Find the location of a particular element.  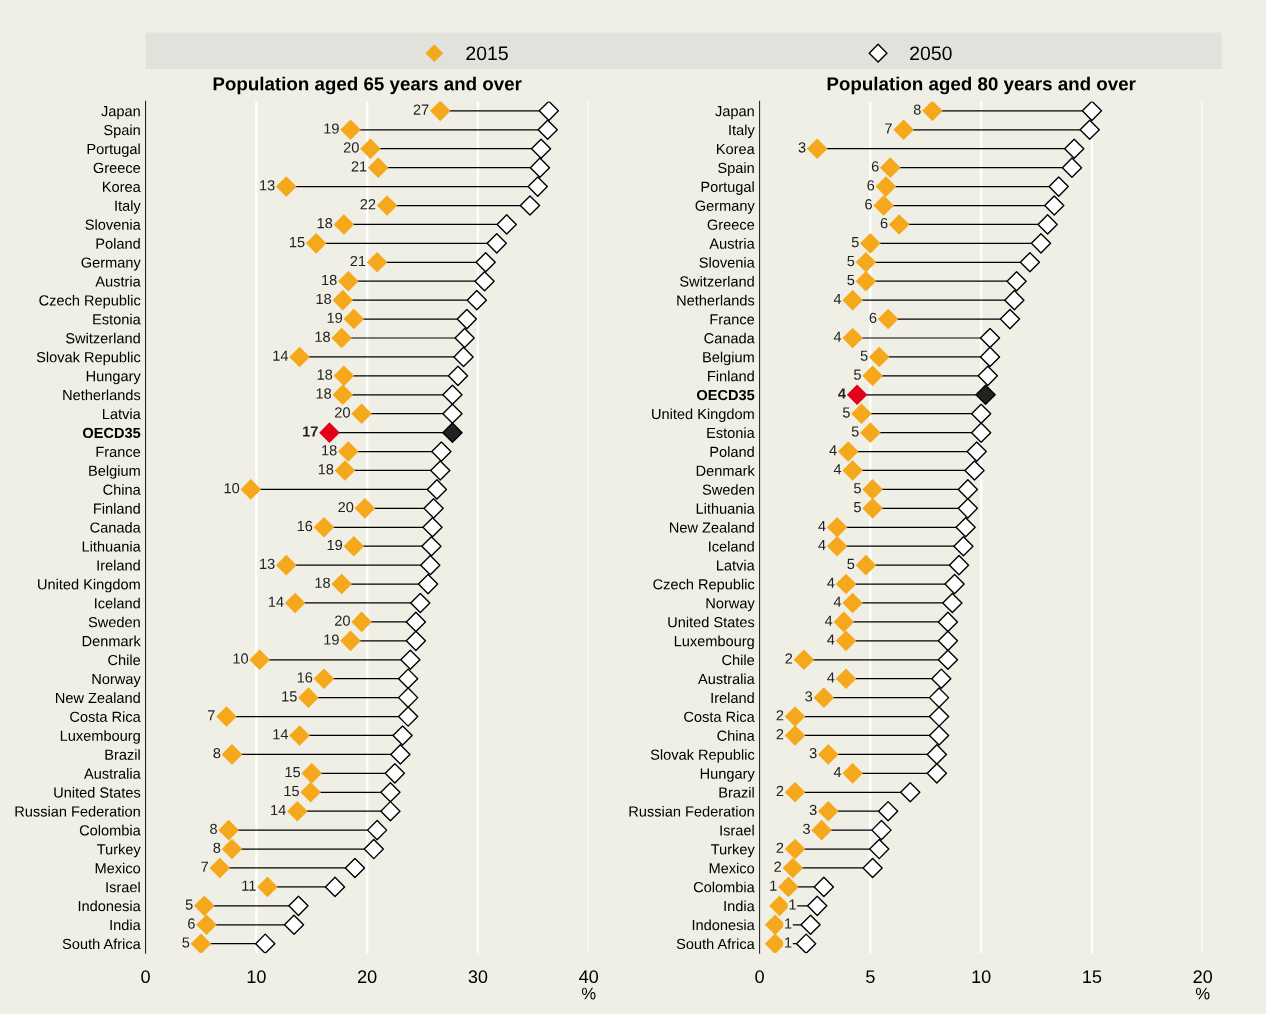

y-tick-label: Brazil is located at coordinates (736, 792).